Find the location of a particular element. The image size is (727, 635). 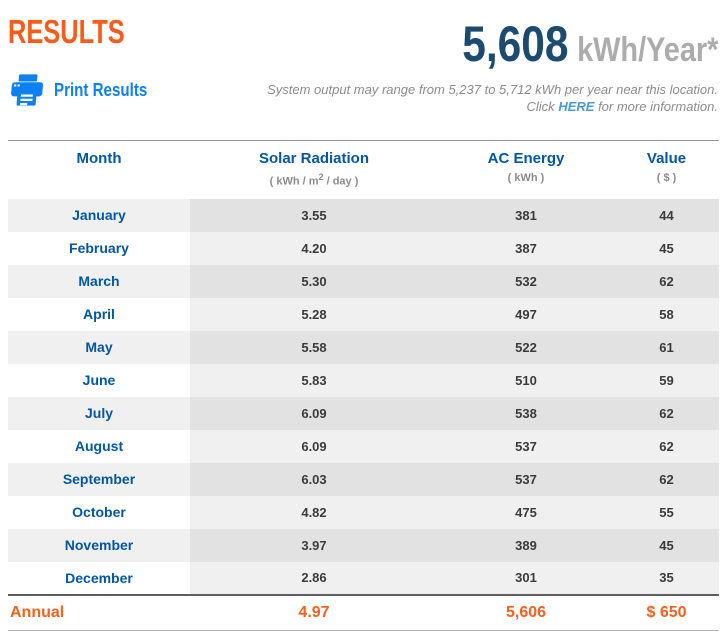

month-cell: May is located at coordinates (99, 347).